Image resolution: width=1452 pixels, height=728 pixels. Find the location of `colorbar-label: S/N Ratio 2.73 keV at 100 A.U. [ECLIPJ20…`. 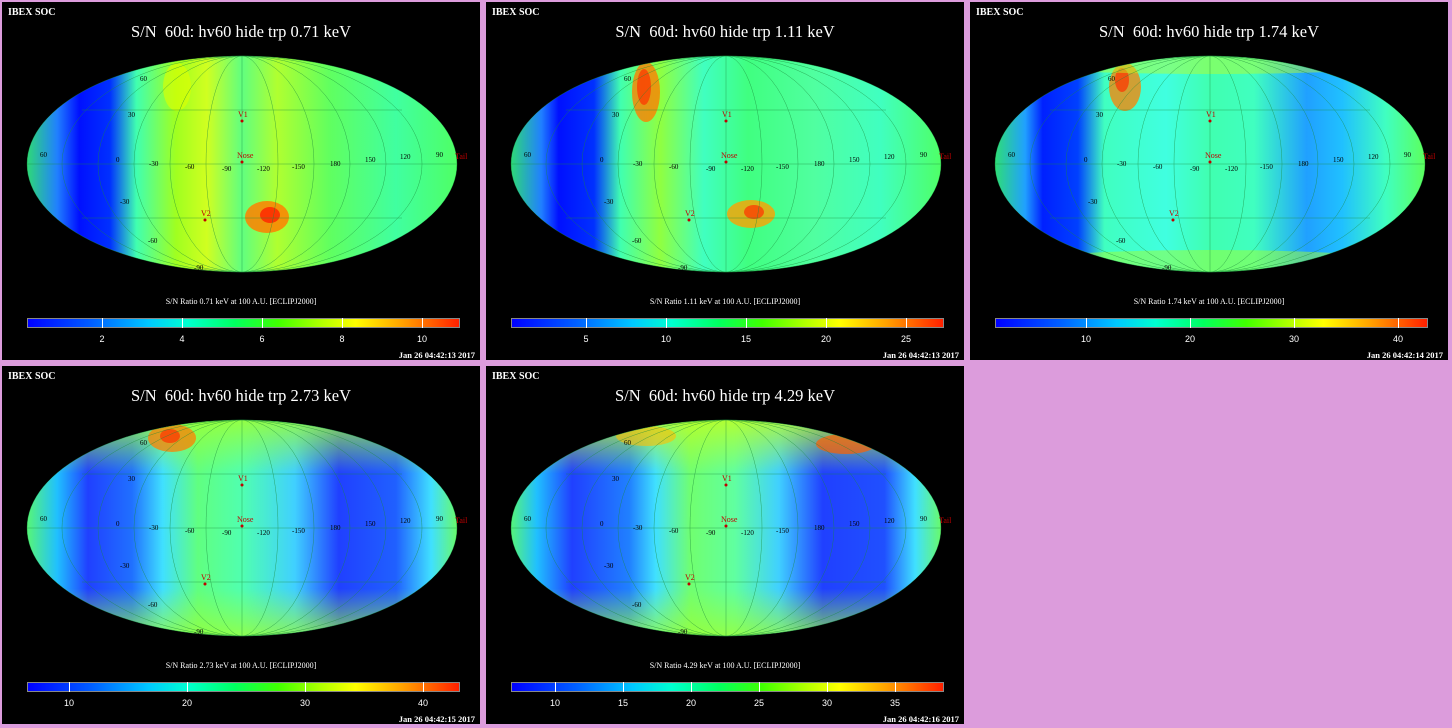

colorbar-label: S/N Ratio 2.73 keV at 100 A.U. [ECLIPJ20… is located at coordinates (241, 665).